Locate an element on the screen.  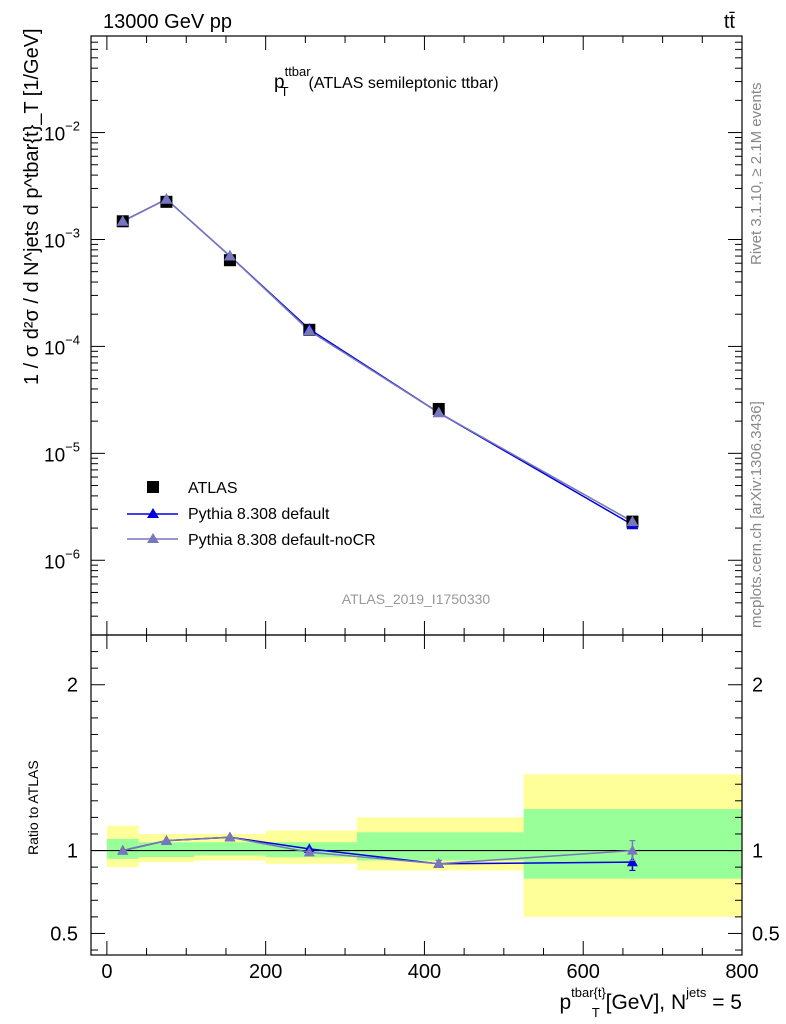
x-axis-label: ptbar{t} T [GeV], Njets = 5 is located at coordinates (650, 1002).